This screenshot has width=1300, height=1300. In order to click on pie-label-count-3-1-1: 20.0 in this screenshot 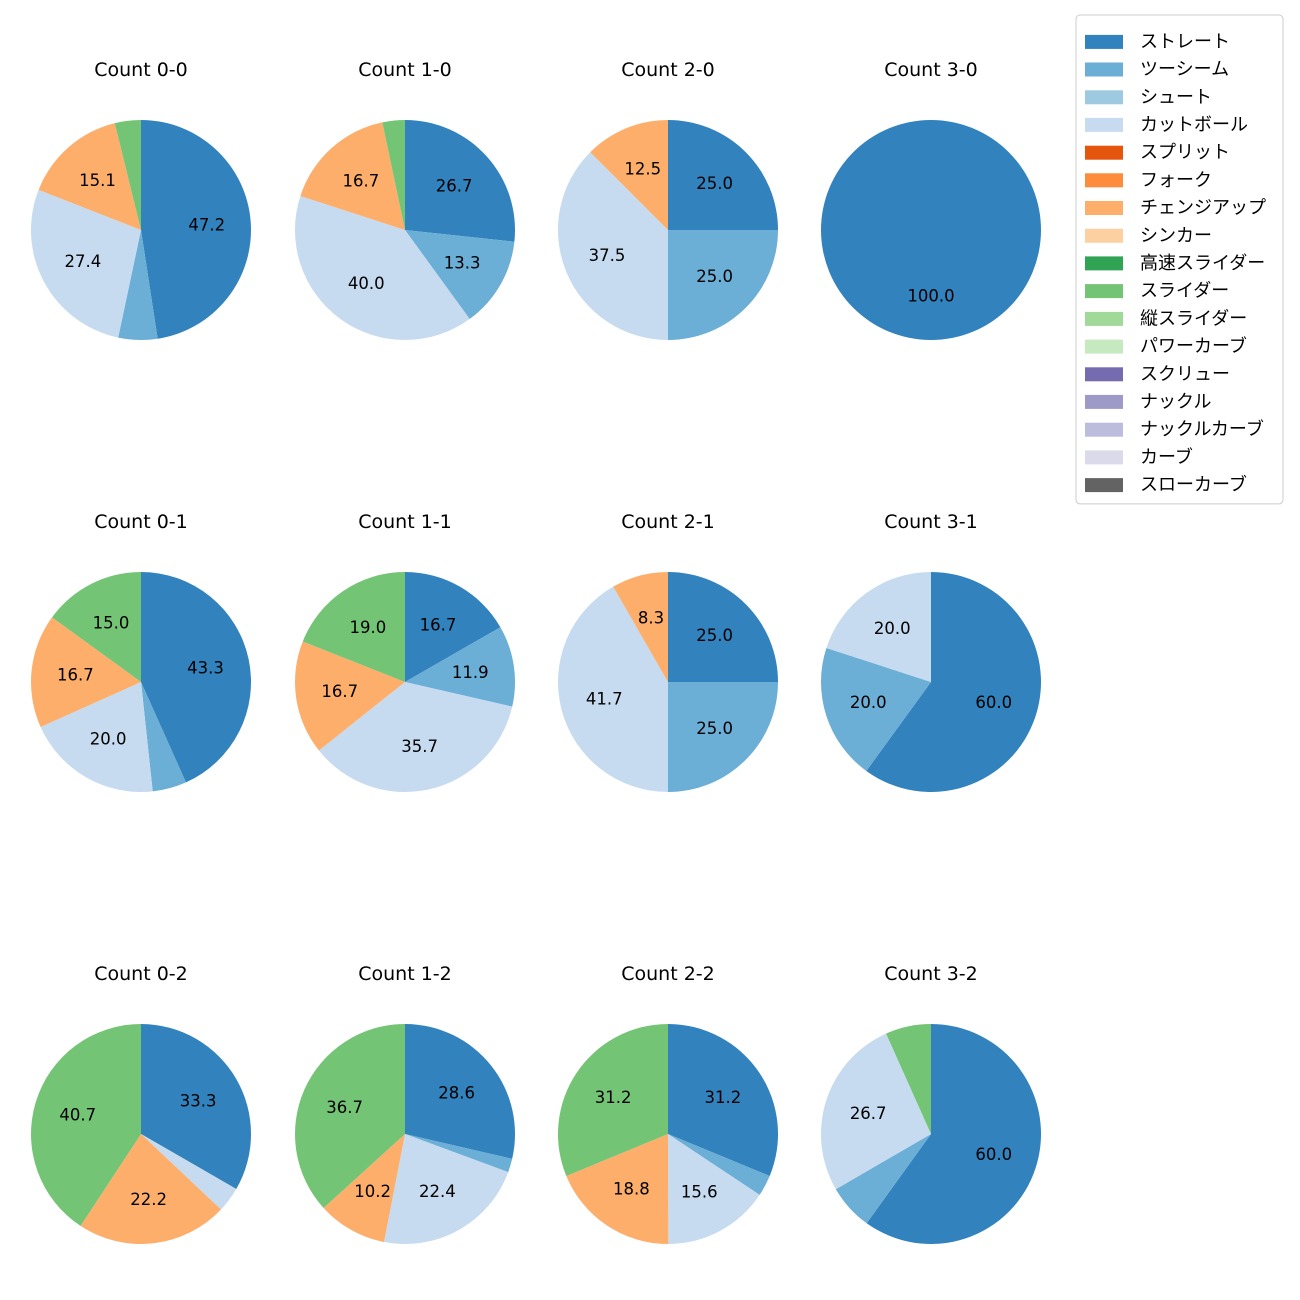, I will do `click(868, 702)`.